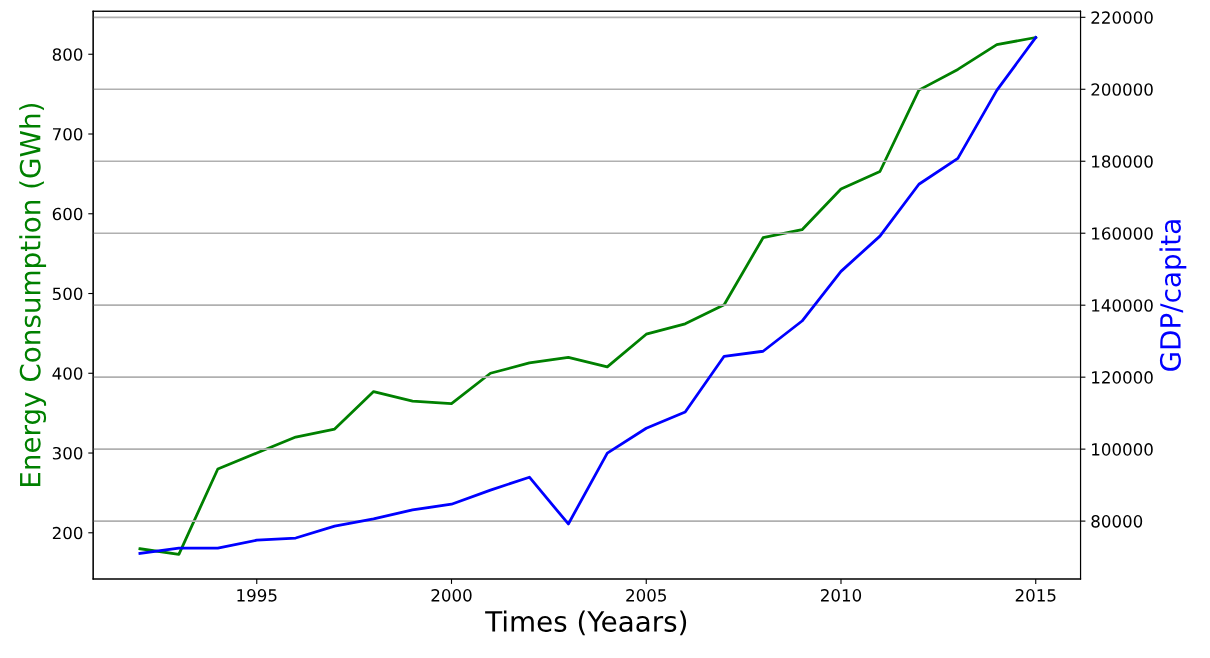 This screenshot has height=658, width=1210. I want to click on x-tick-label: 2000, so click(451, 595).